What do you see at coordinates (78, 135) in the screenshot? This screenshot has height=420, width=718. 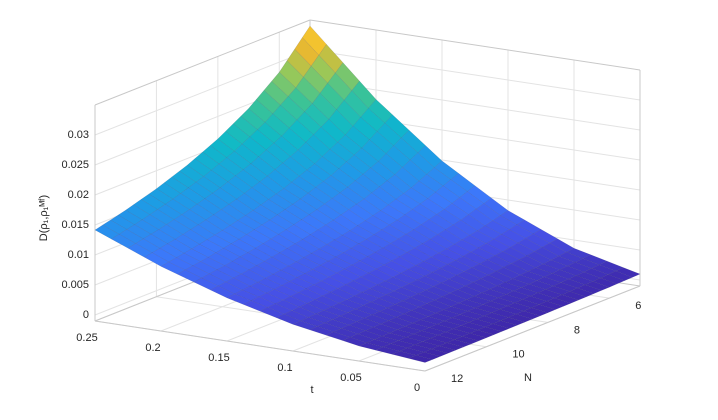 I see `z-tick-label: 0.03` at bounding box center [78, 135].